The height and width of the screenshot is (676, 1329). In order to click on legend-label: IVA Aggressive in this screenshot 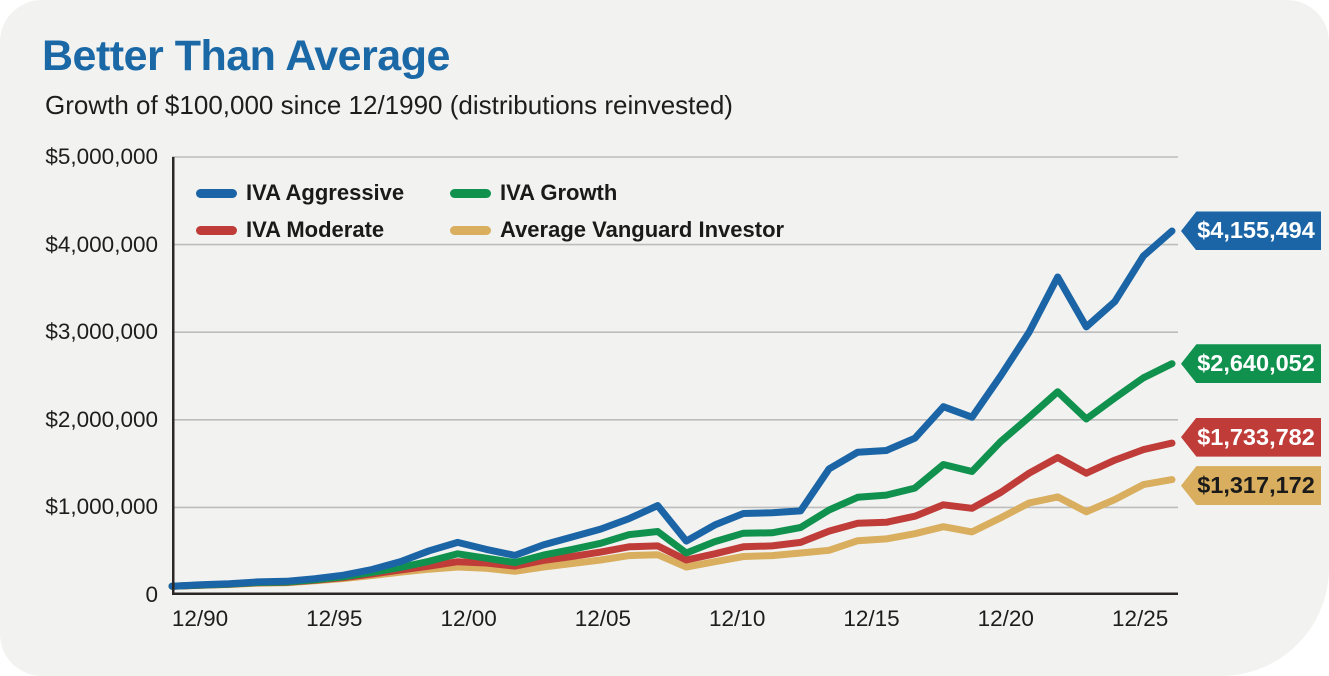, I will do `click(325, 192)`.